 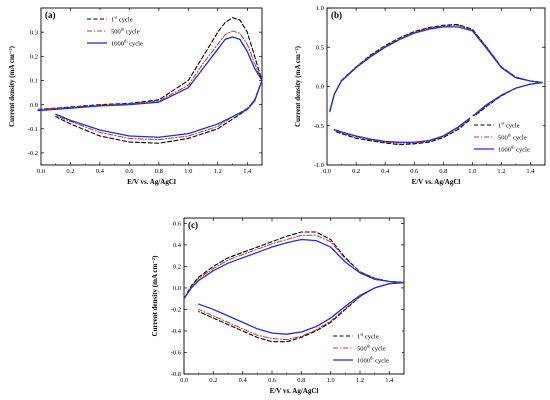 I want to click on y-tick-label: -0.5, so click(x=319, y=126).